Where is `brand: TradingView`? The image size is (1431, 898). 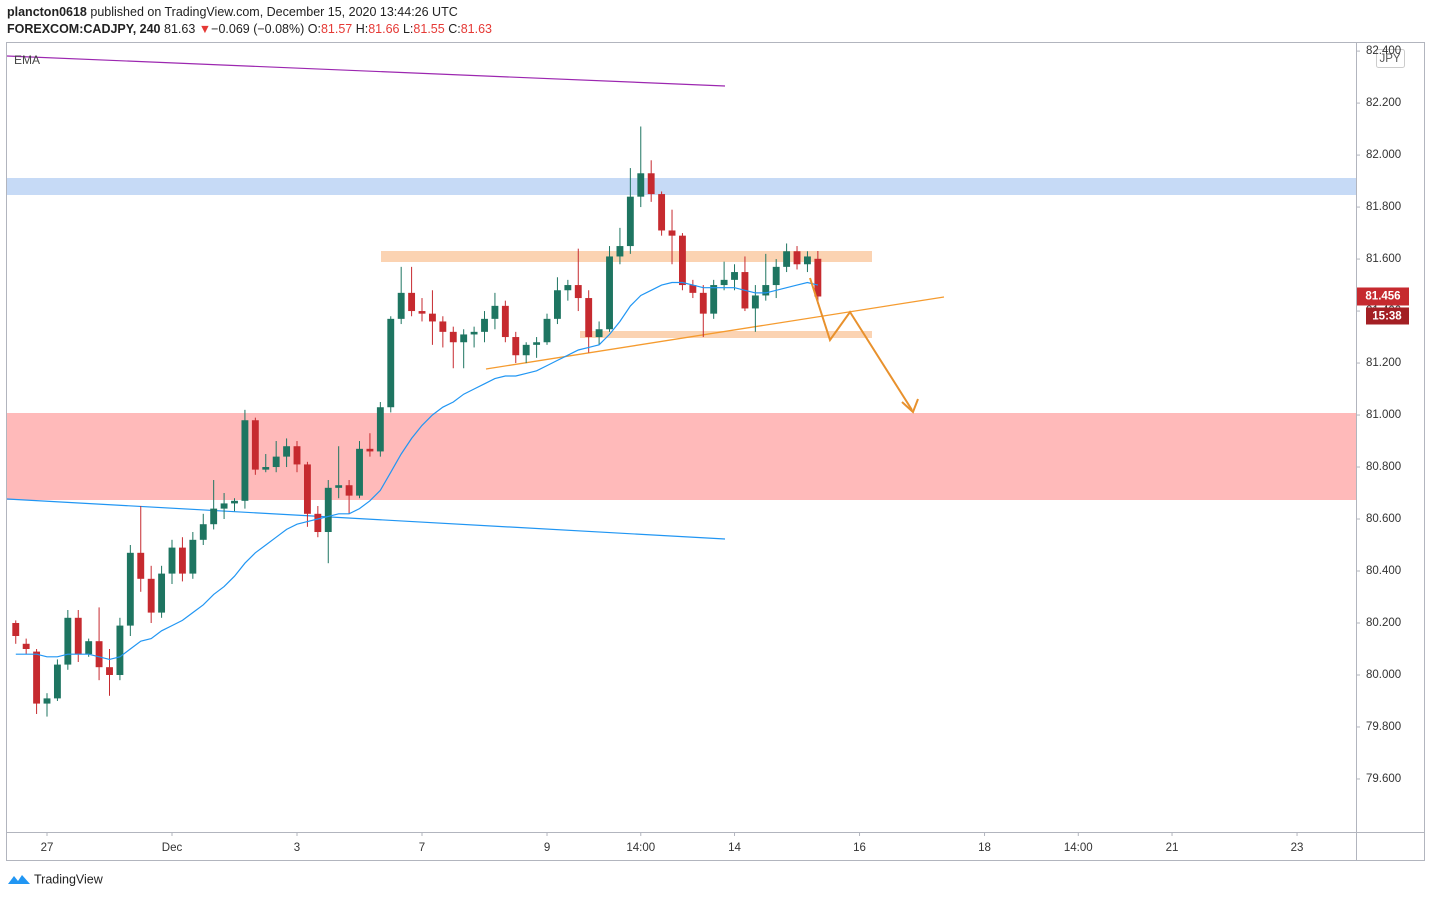 brand: TradingView is located at coordinates (56, 879).